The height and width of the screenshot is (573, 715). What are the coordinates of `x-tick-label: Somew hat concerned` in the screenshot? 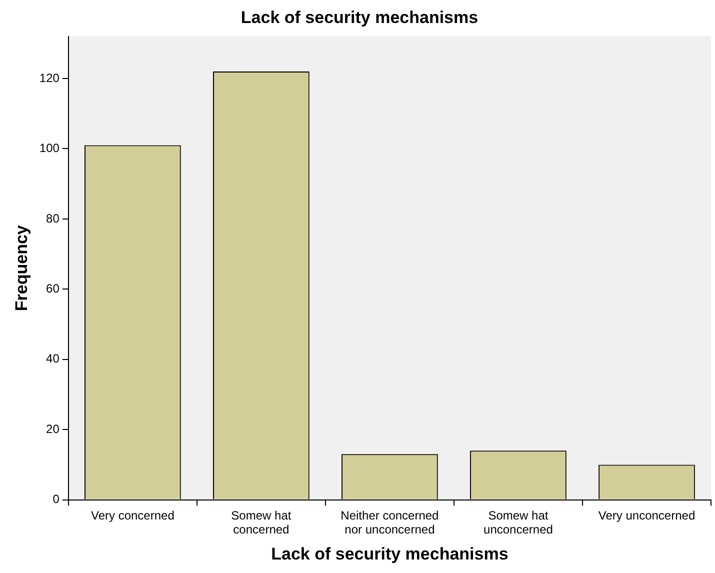 It's located at (261, 522).